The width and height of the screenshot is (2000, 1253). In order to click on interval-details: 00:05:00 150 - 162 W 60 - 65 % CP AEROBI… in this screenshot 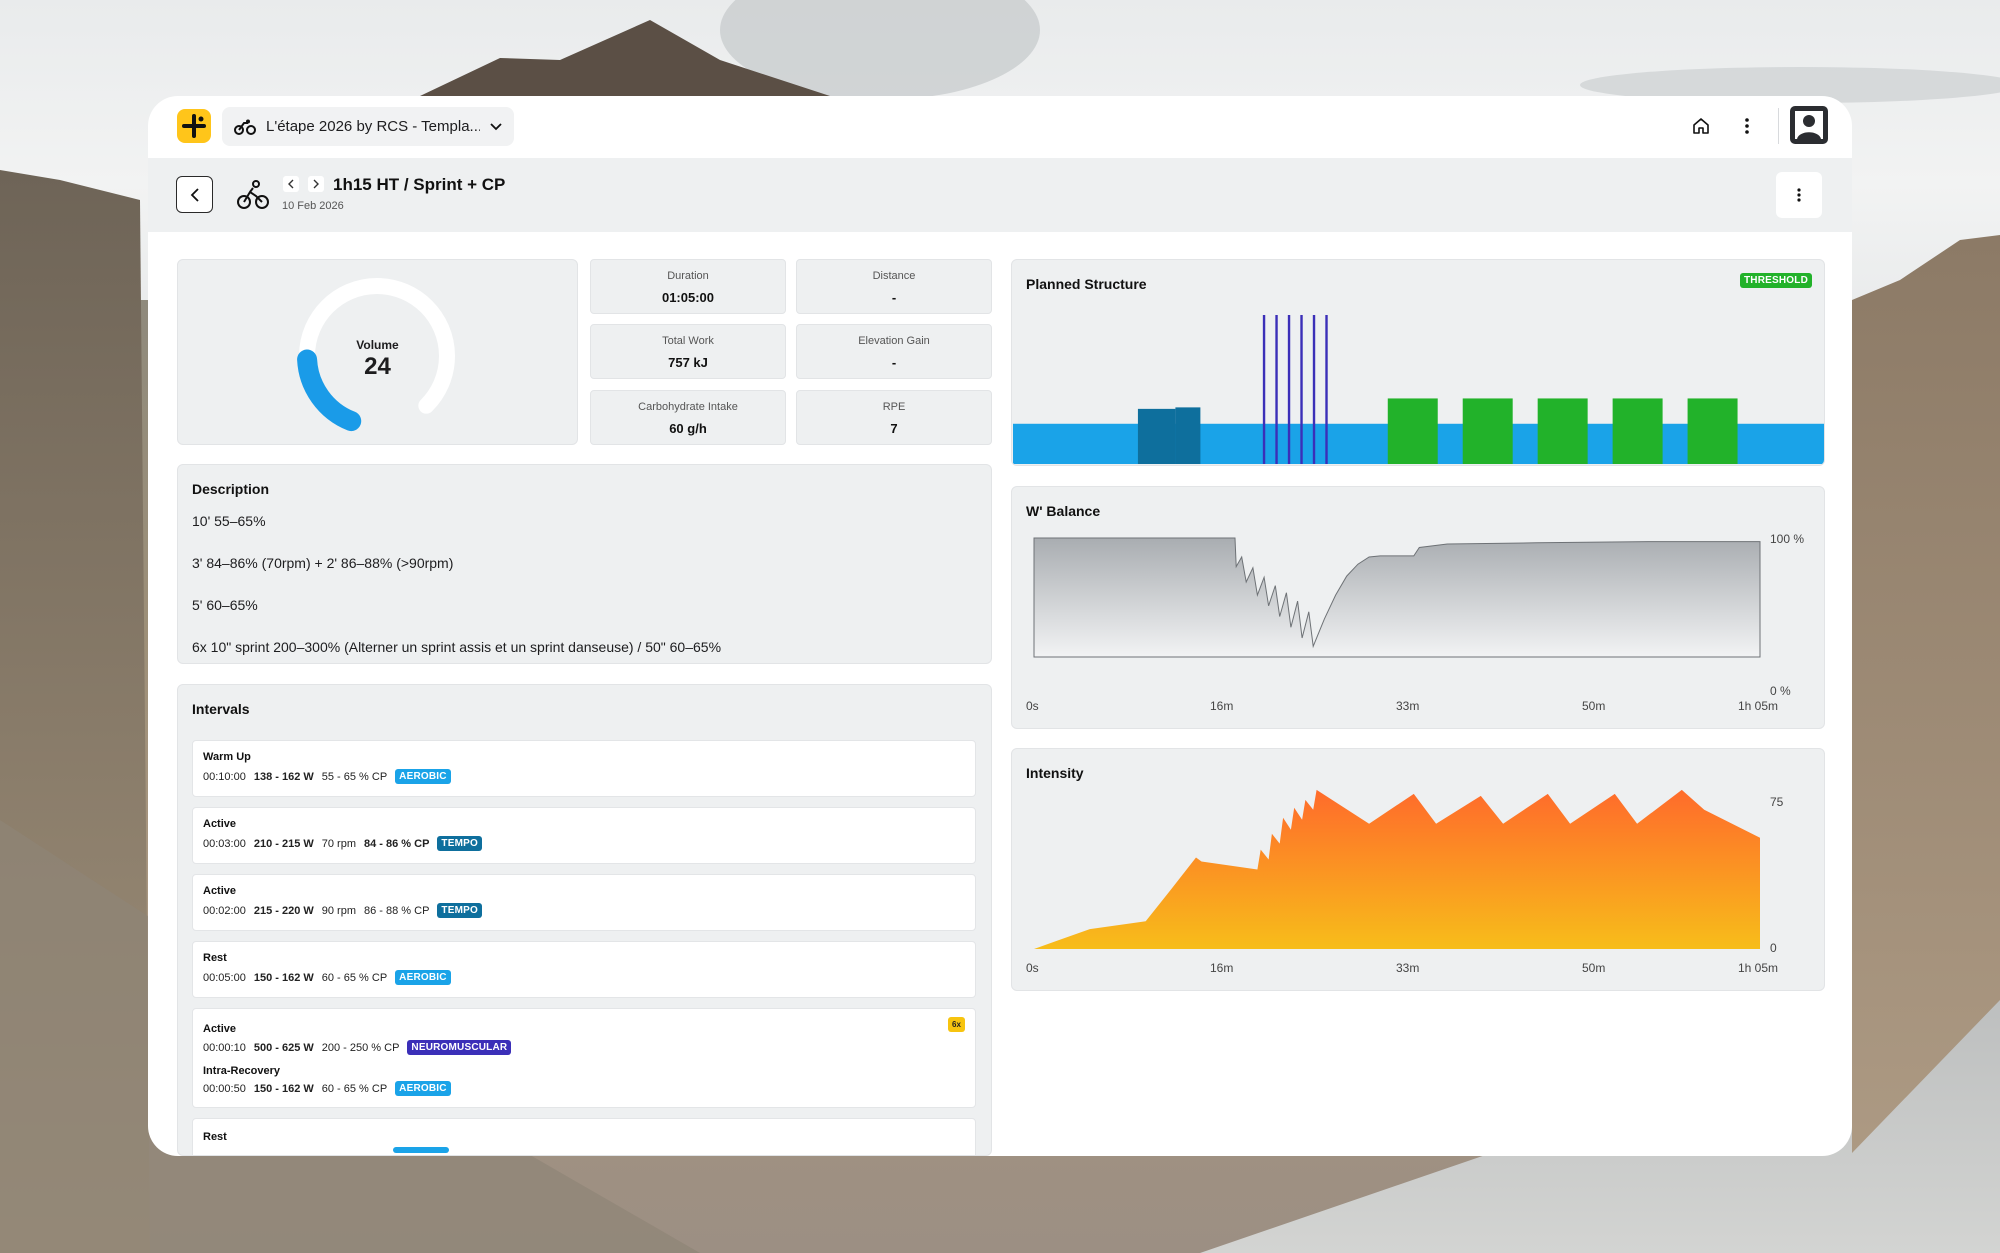, I will do `click(327, 977)`.